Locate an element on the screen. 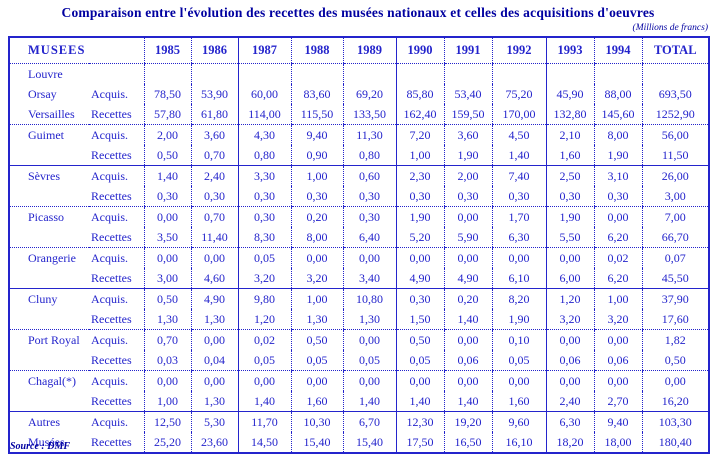 Image resolution: width=716 pixels, height=456 pixels. total-cell: 693,50 is located at coordinates (675, 94).